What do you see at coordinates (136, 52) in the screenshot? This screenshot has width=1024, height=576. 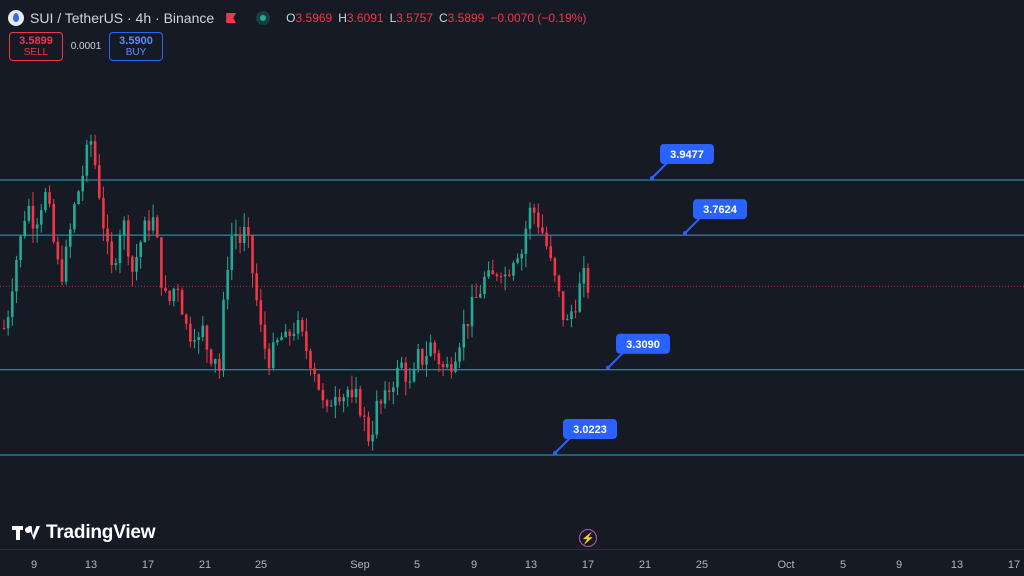 I see `buy-label: BUY` at bounding box center [136, 52].